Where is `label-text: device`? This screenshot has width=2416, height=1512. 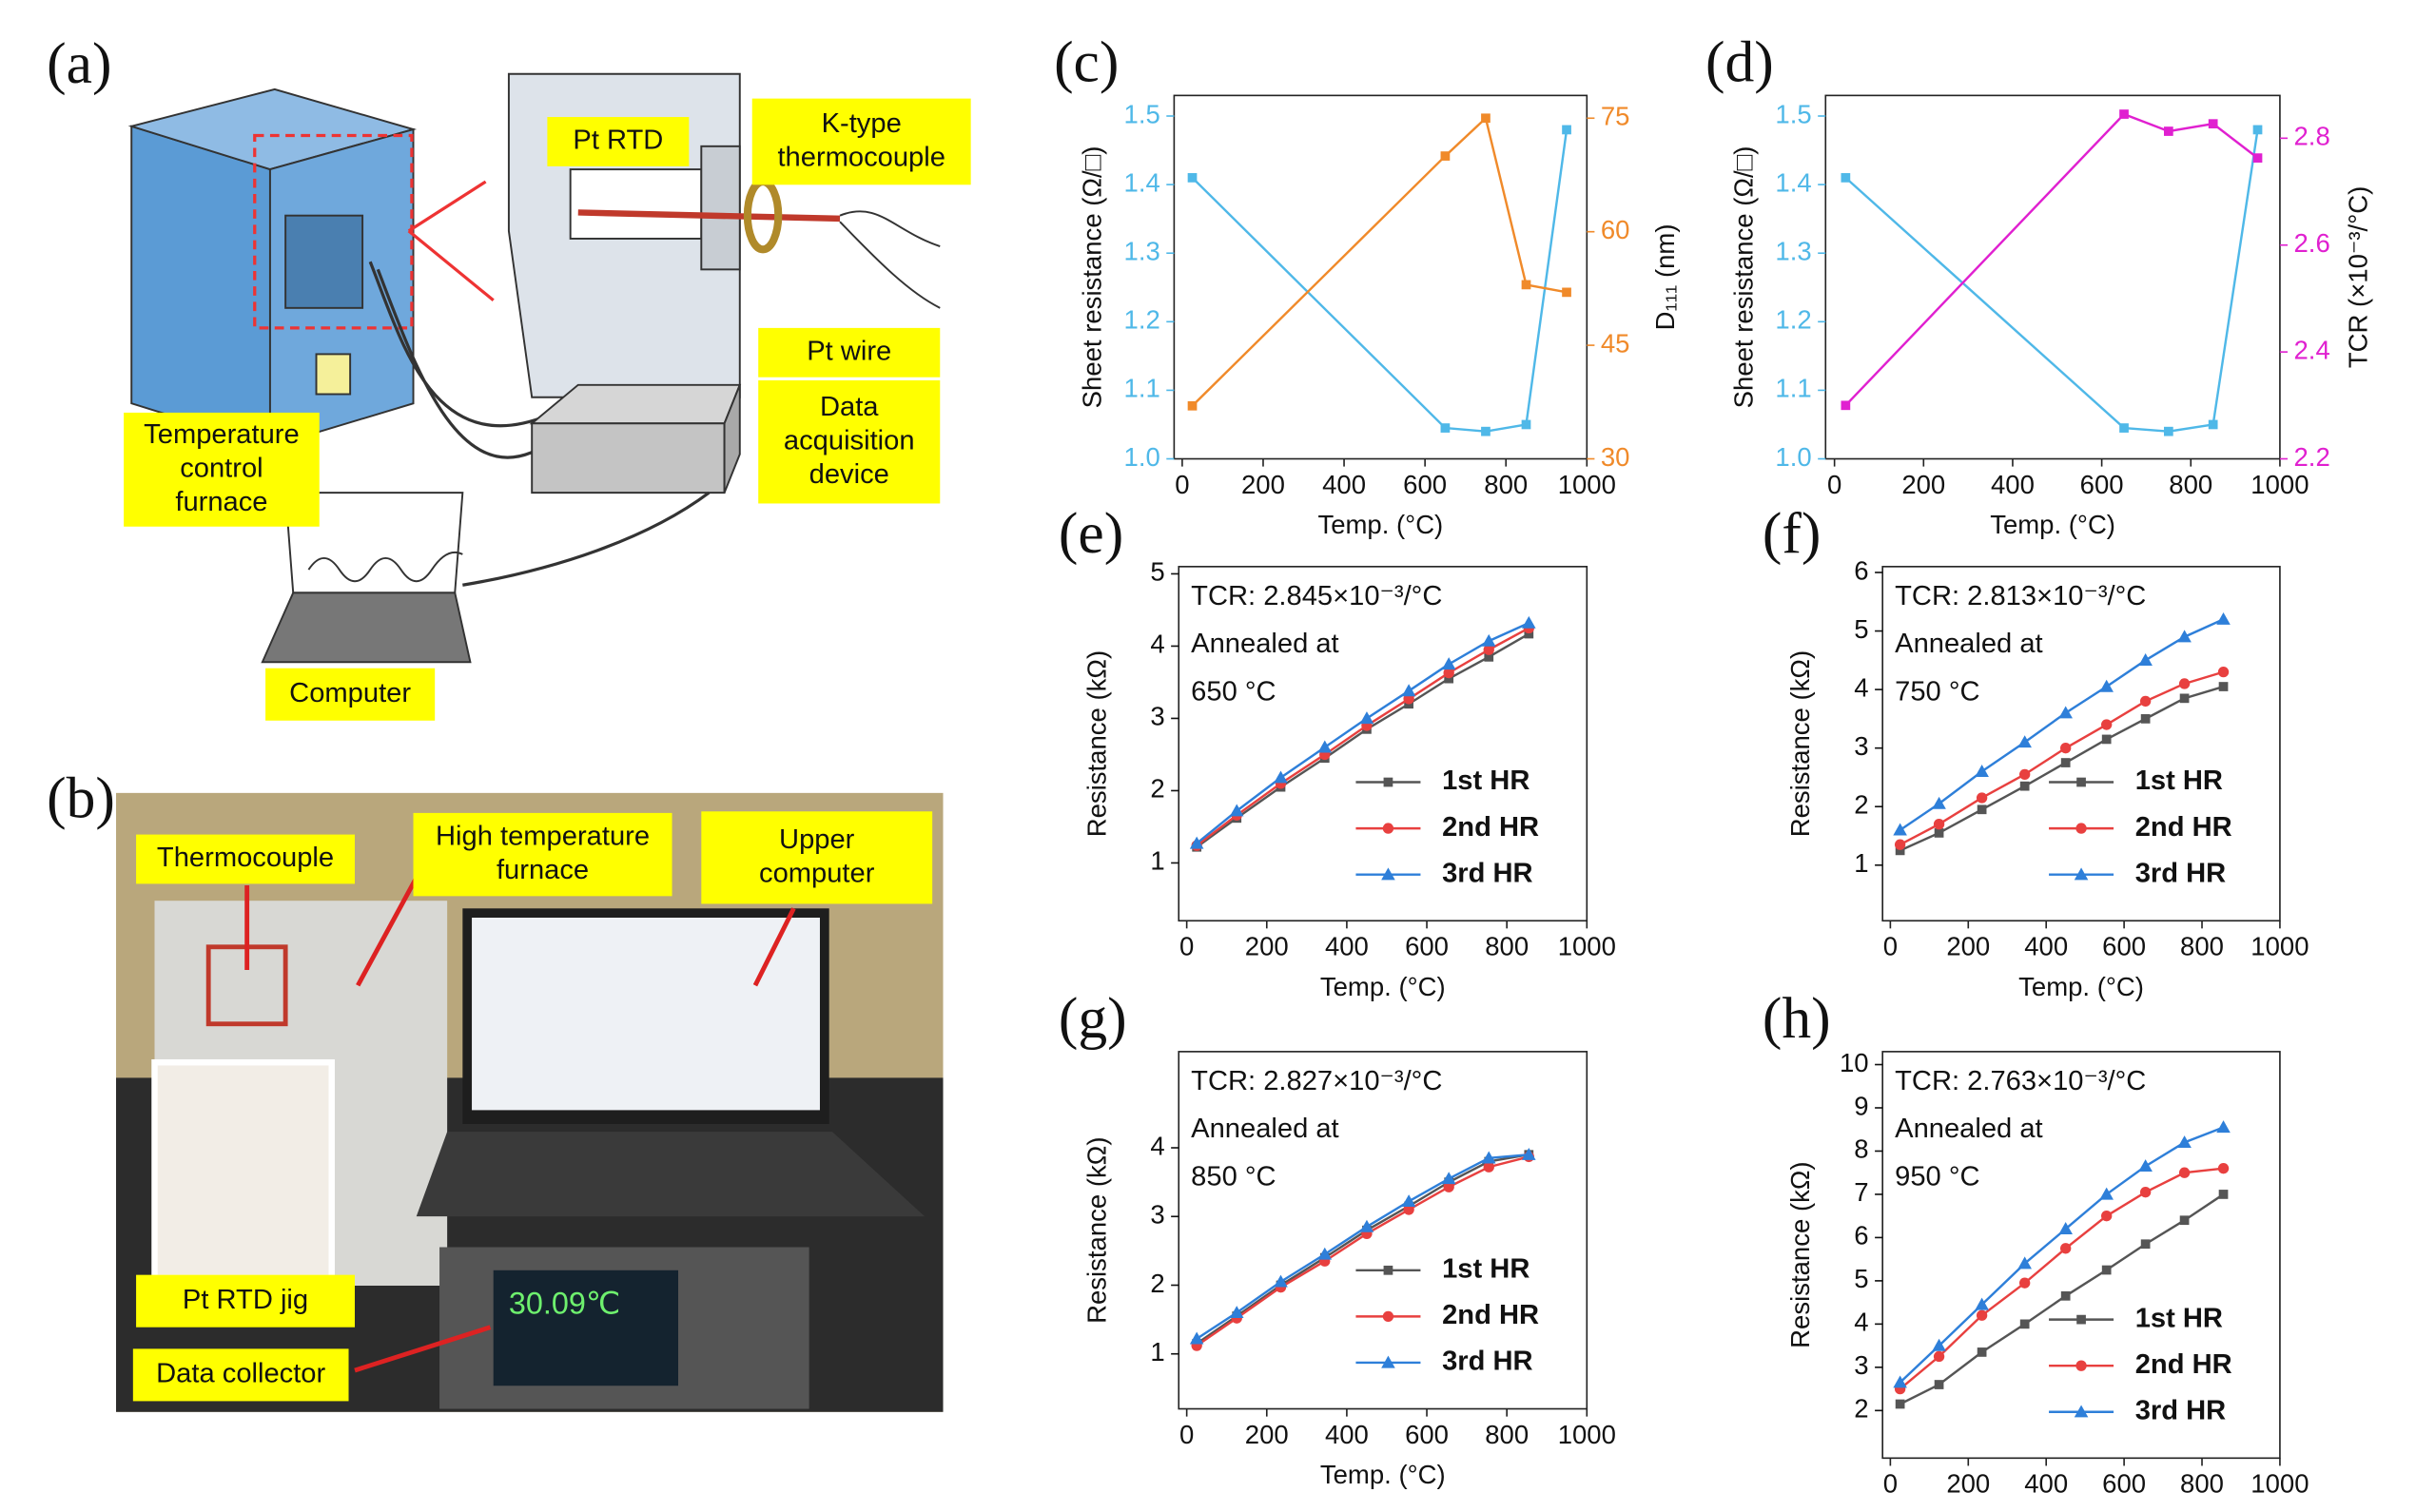 label-text: device is located at coordinates (849, 475).